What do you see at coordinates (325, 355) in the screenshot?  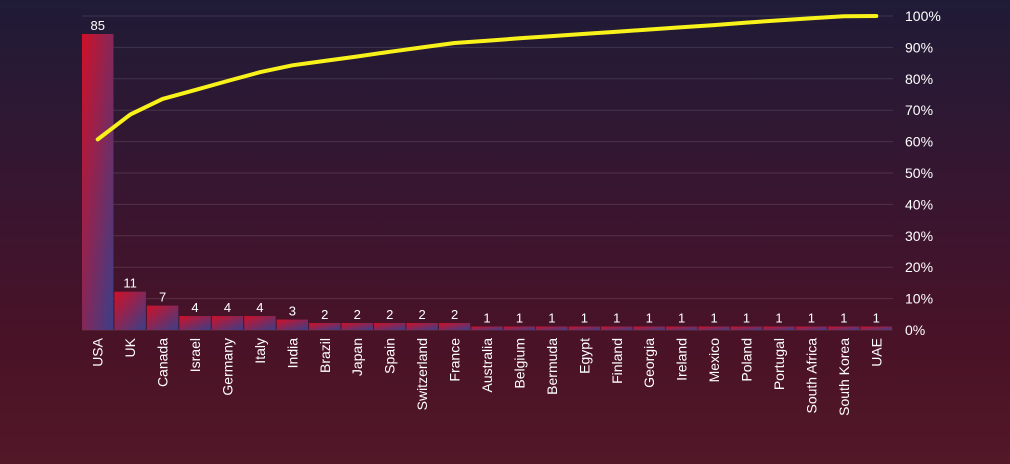 I see `category-label: Brazil` at bounding box center [325, 355].